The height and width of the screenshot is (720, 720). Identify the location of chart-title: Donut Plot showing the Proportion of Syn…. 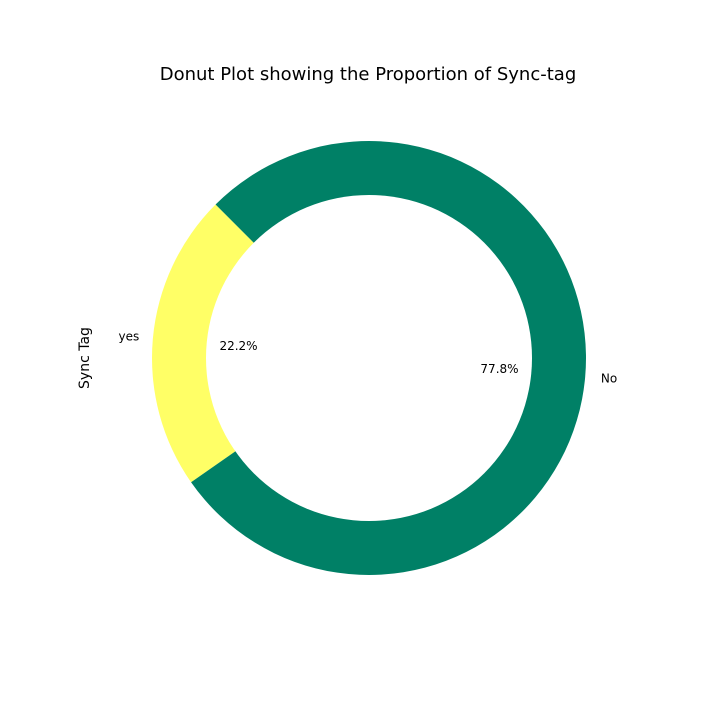
(368, 74).